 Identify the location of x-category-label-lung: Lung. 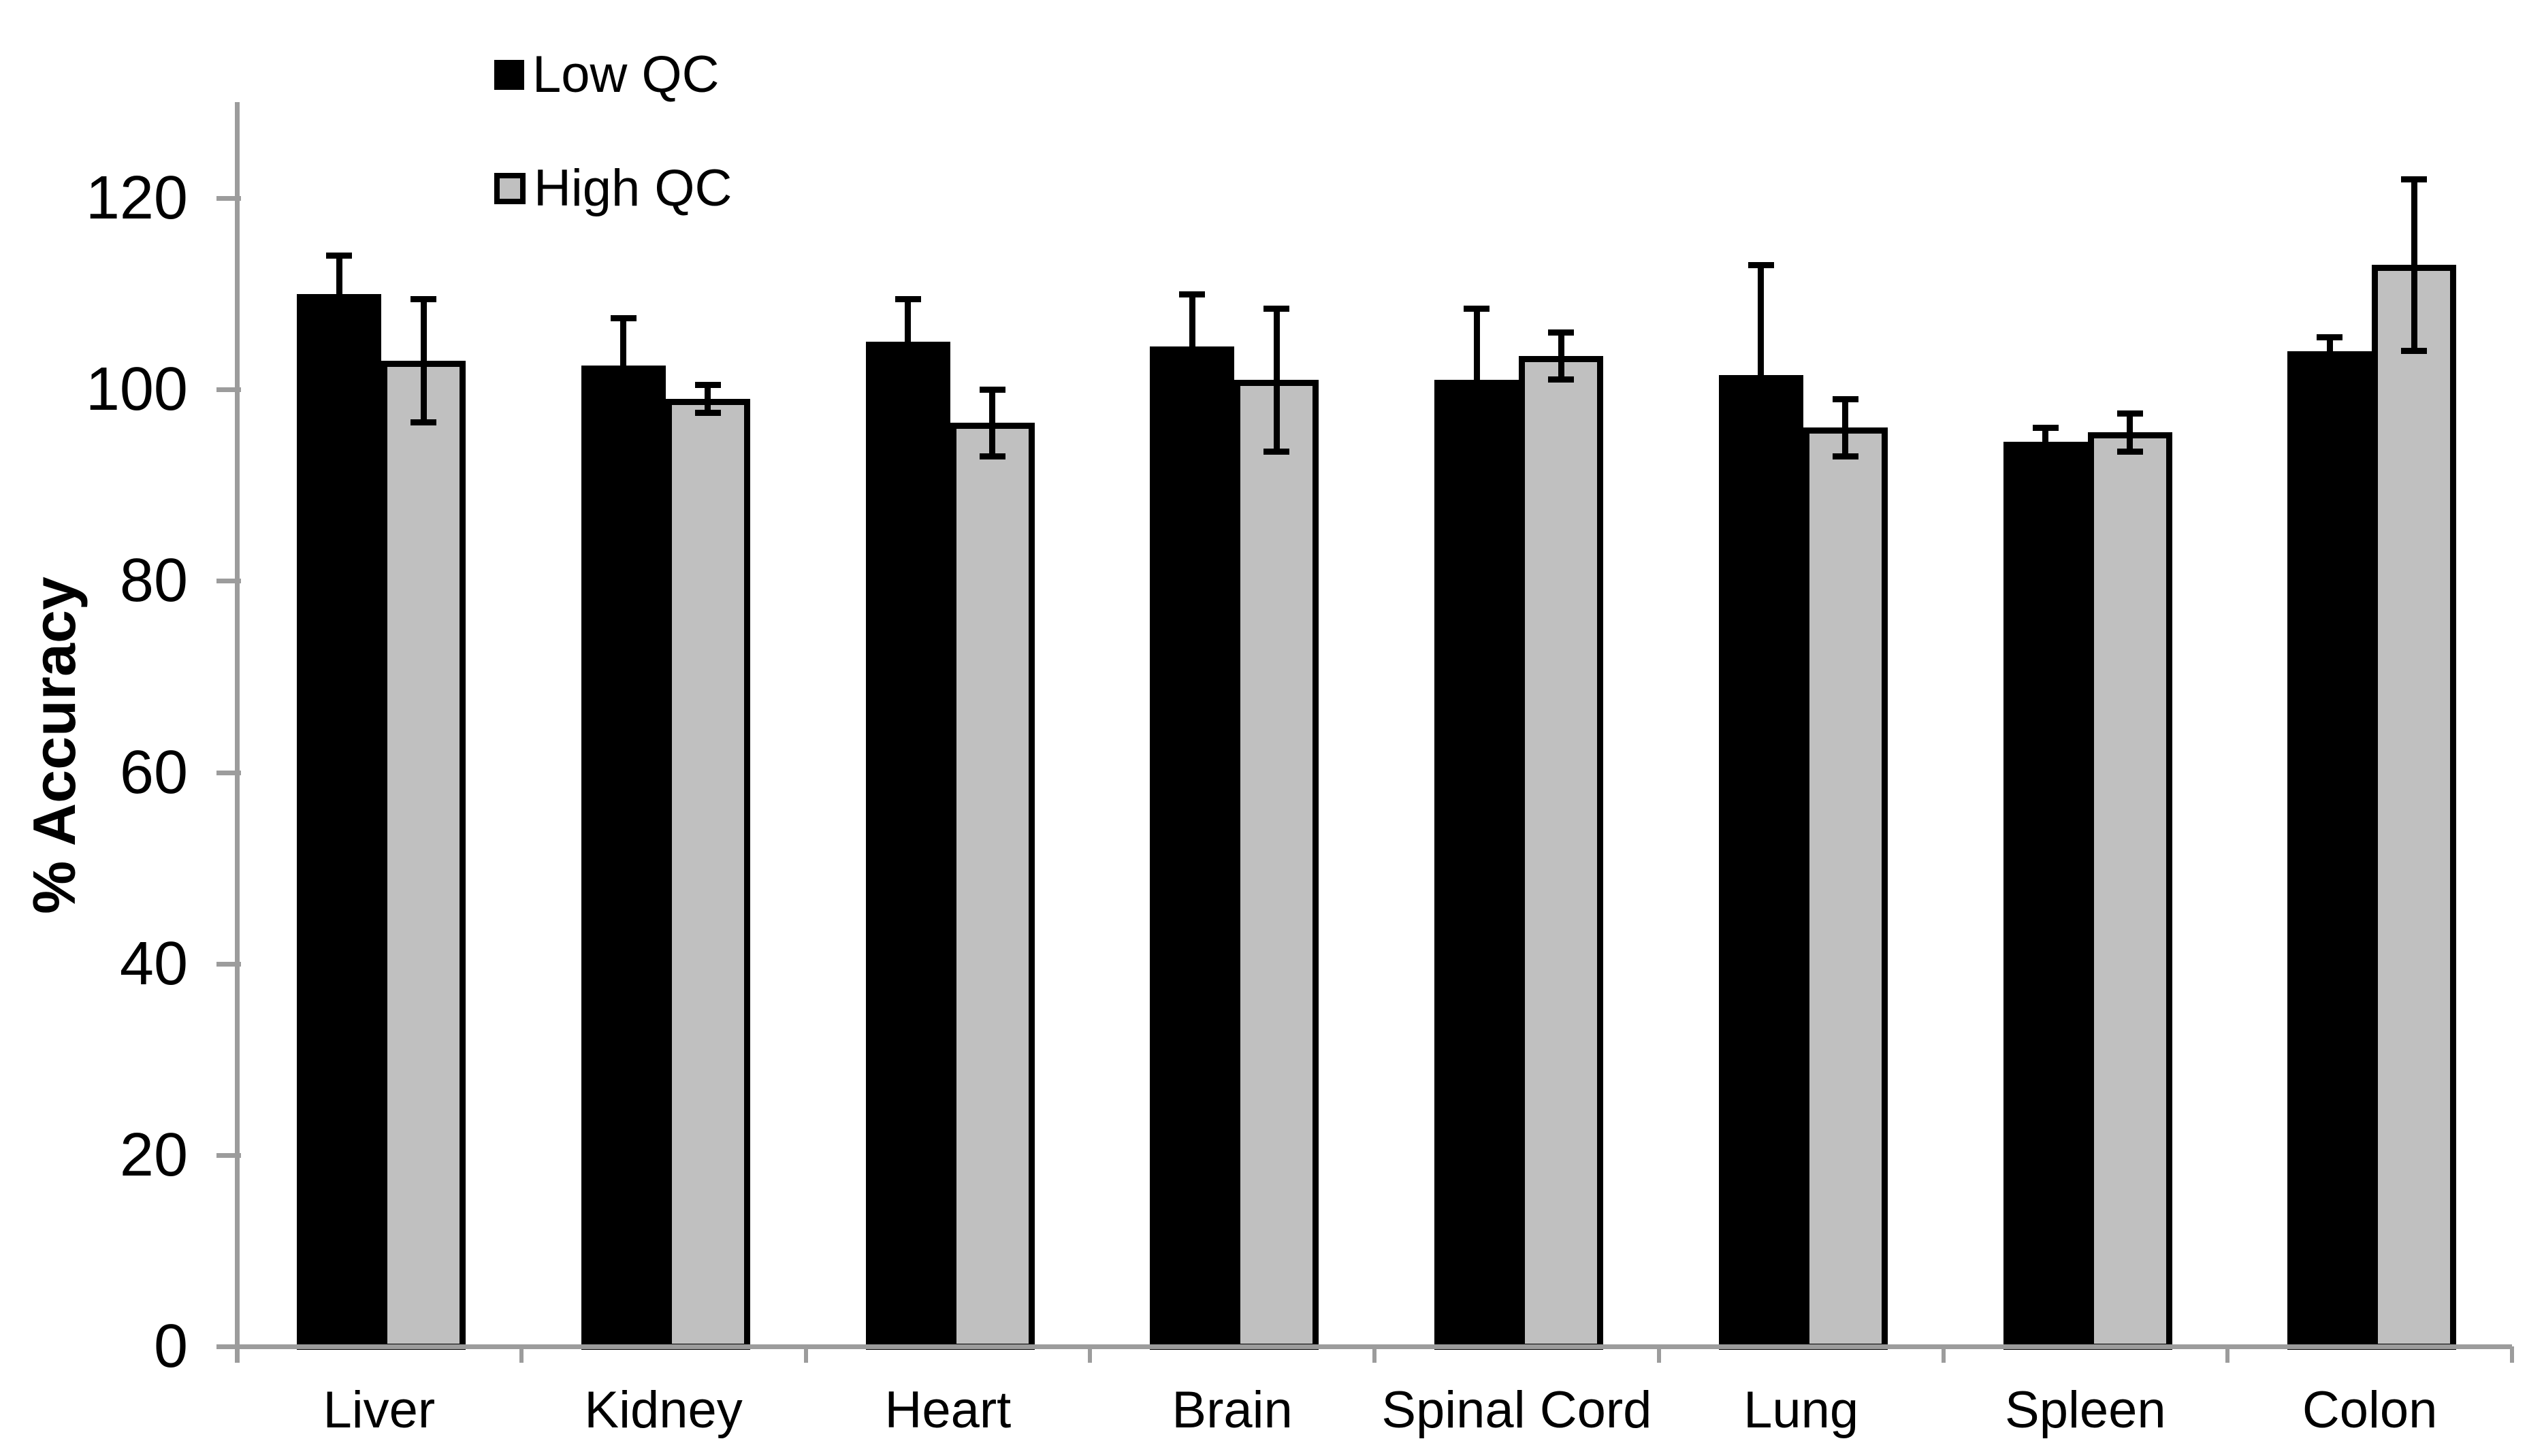
(1801, 1410).